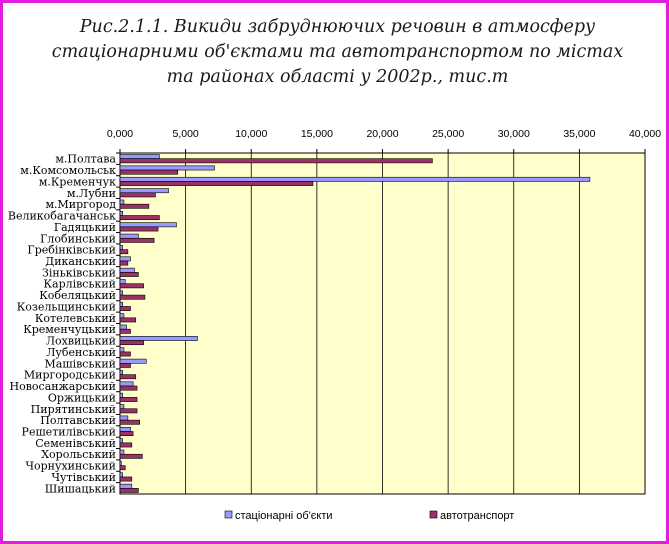 This screenshot has width=669, height=544. What do you see at coordinates (84, 477) in the screenshot?
I see `category-label: Чутівський` at bounding box center [84, 477].